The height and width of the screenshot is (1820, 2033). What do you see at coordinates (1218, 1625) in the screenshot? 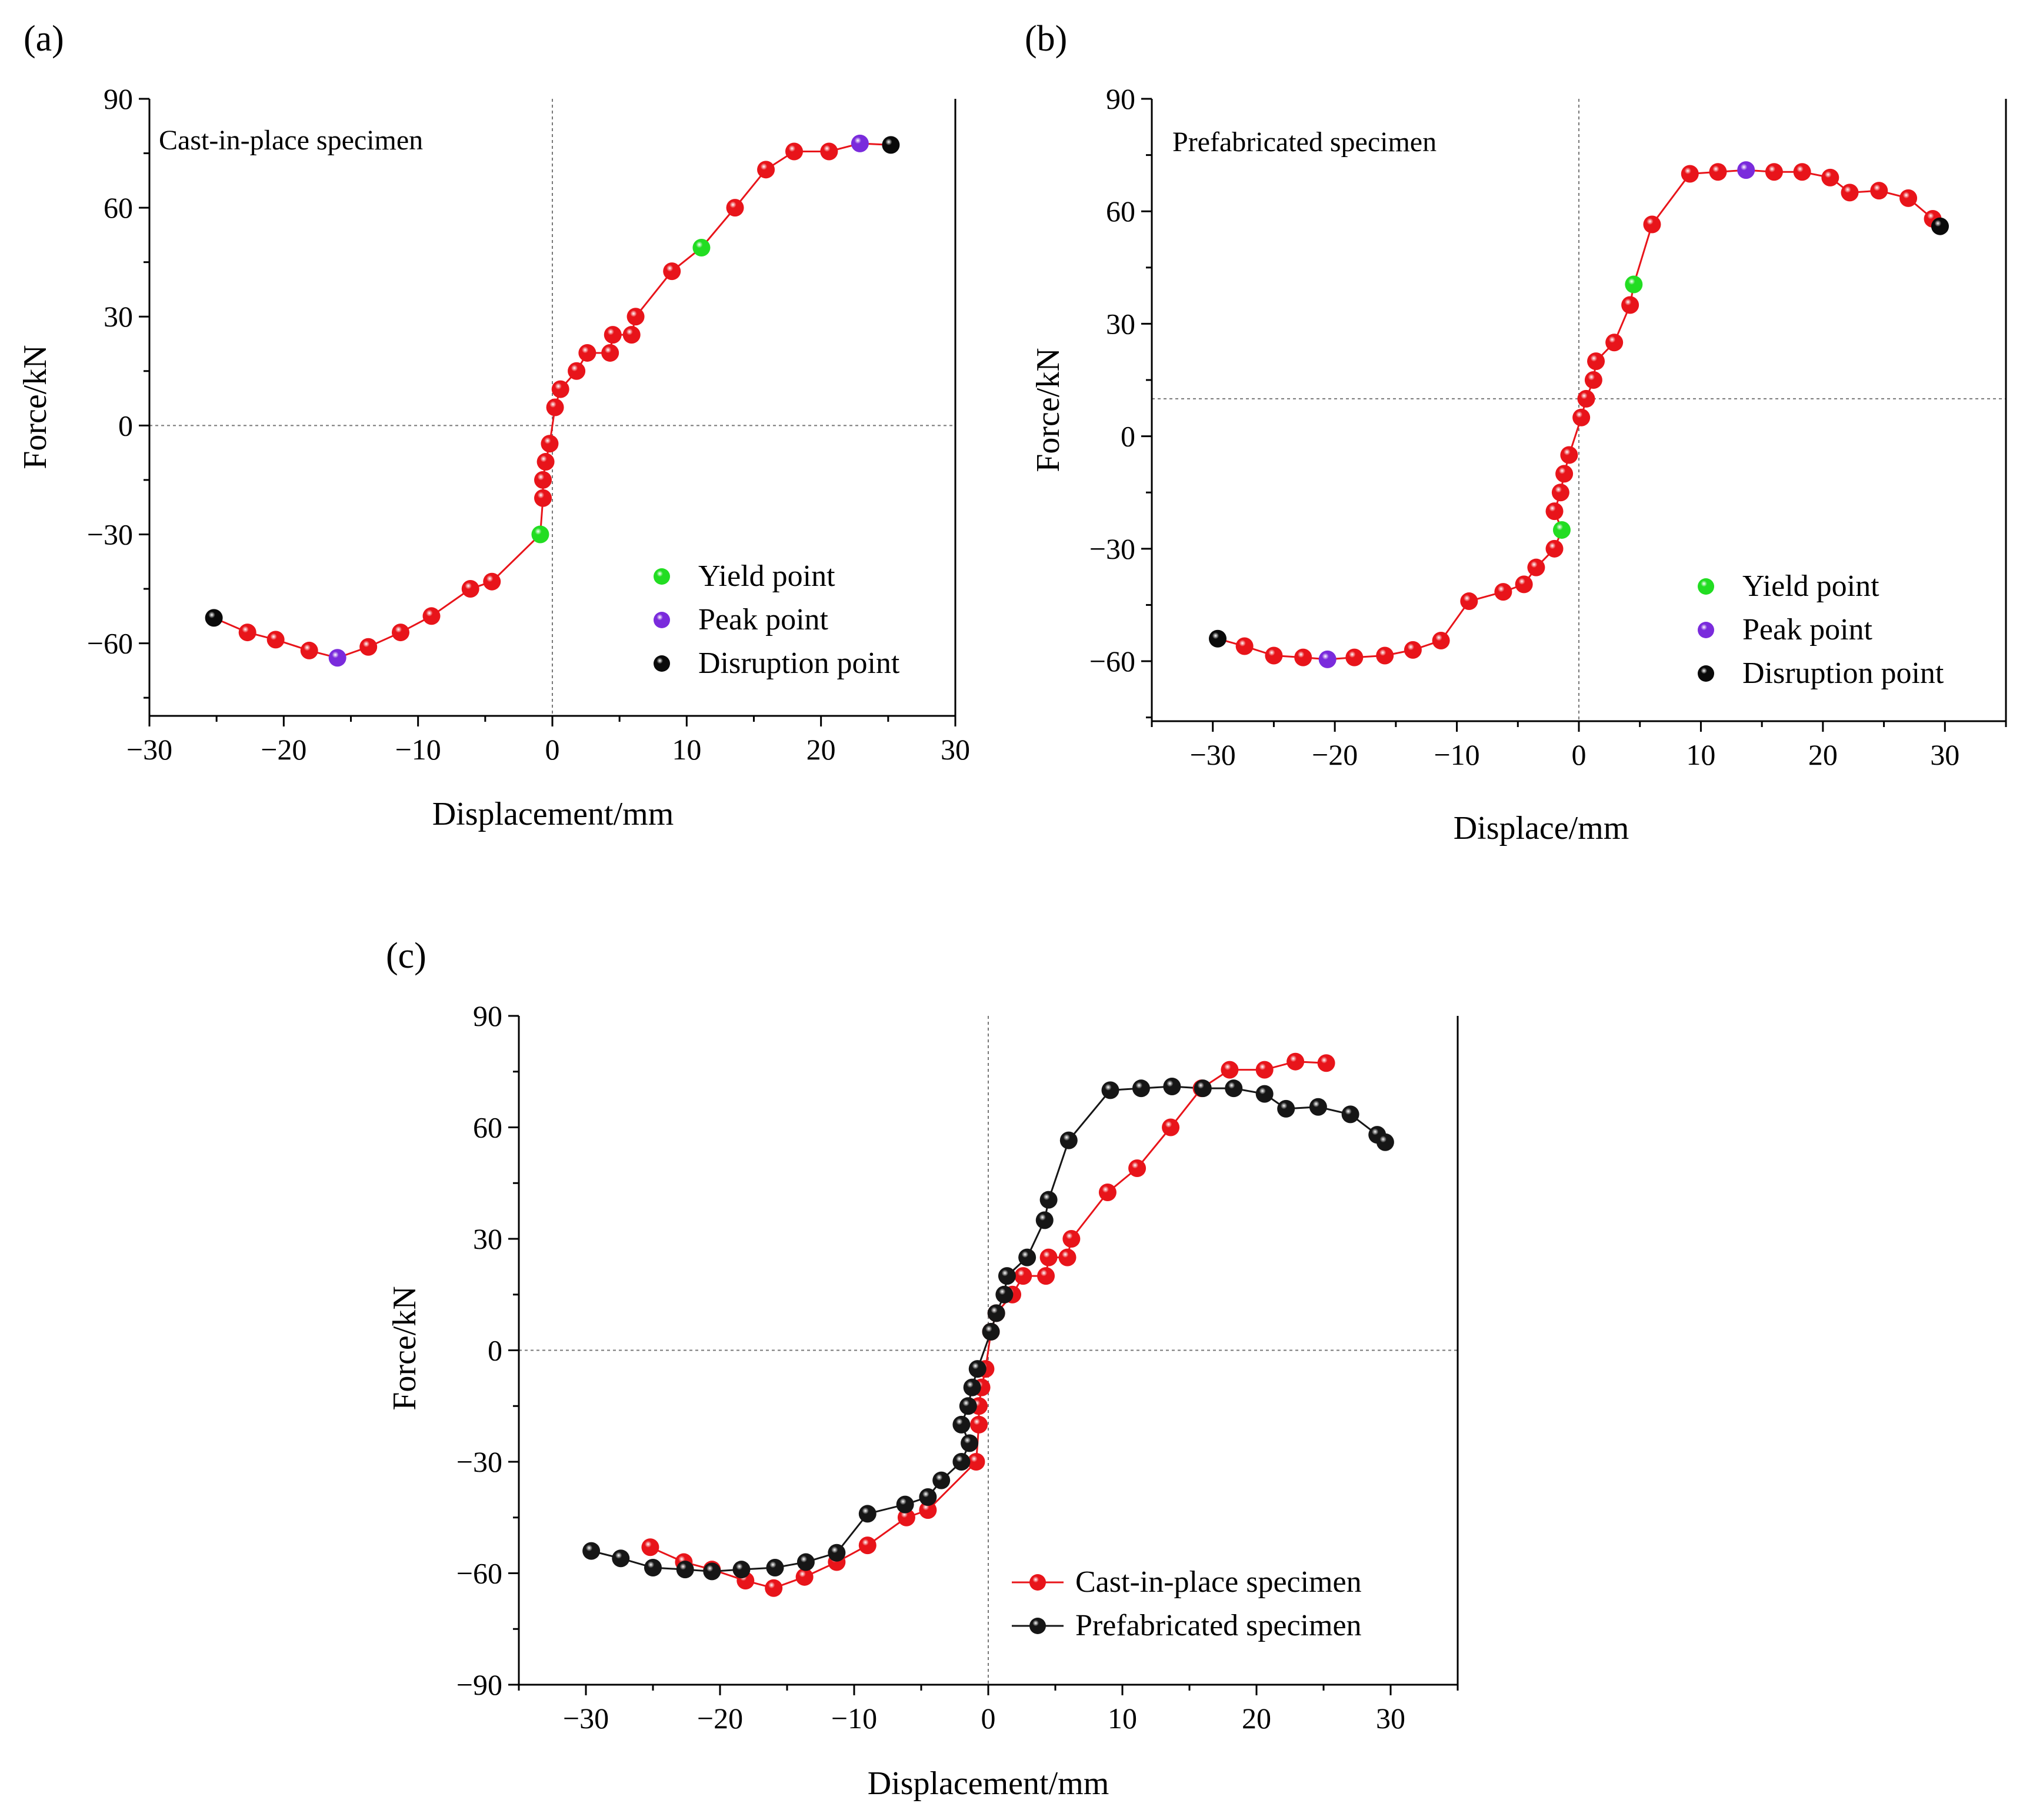
I see `legend-label: Prefabricated specimen` at bounding box center [1218, 1625].